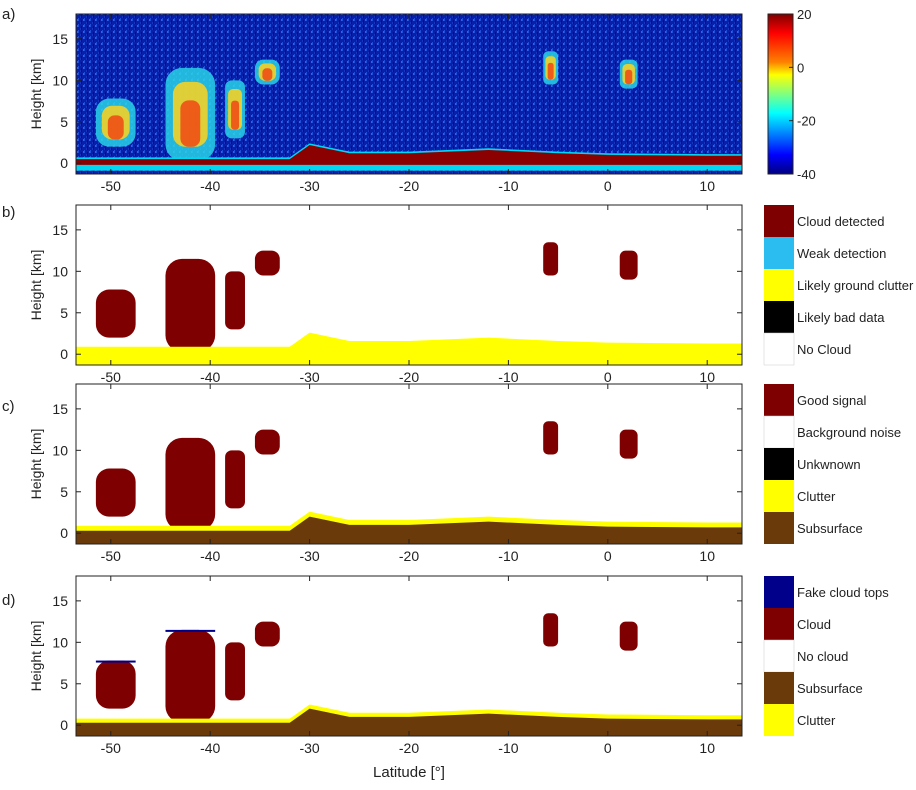  I want to click on panel-c-ylabel: Height [km], so click(36, 464).